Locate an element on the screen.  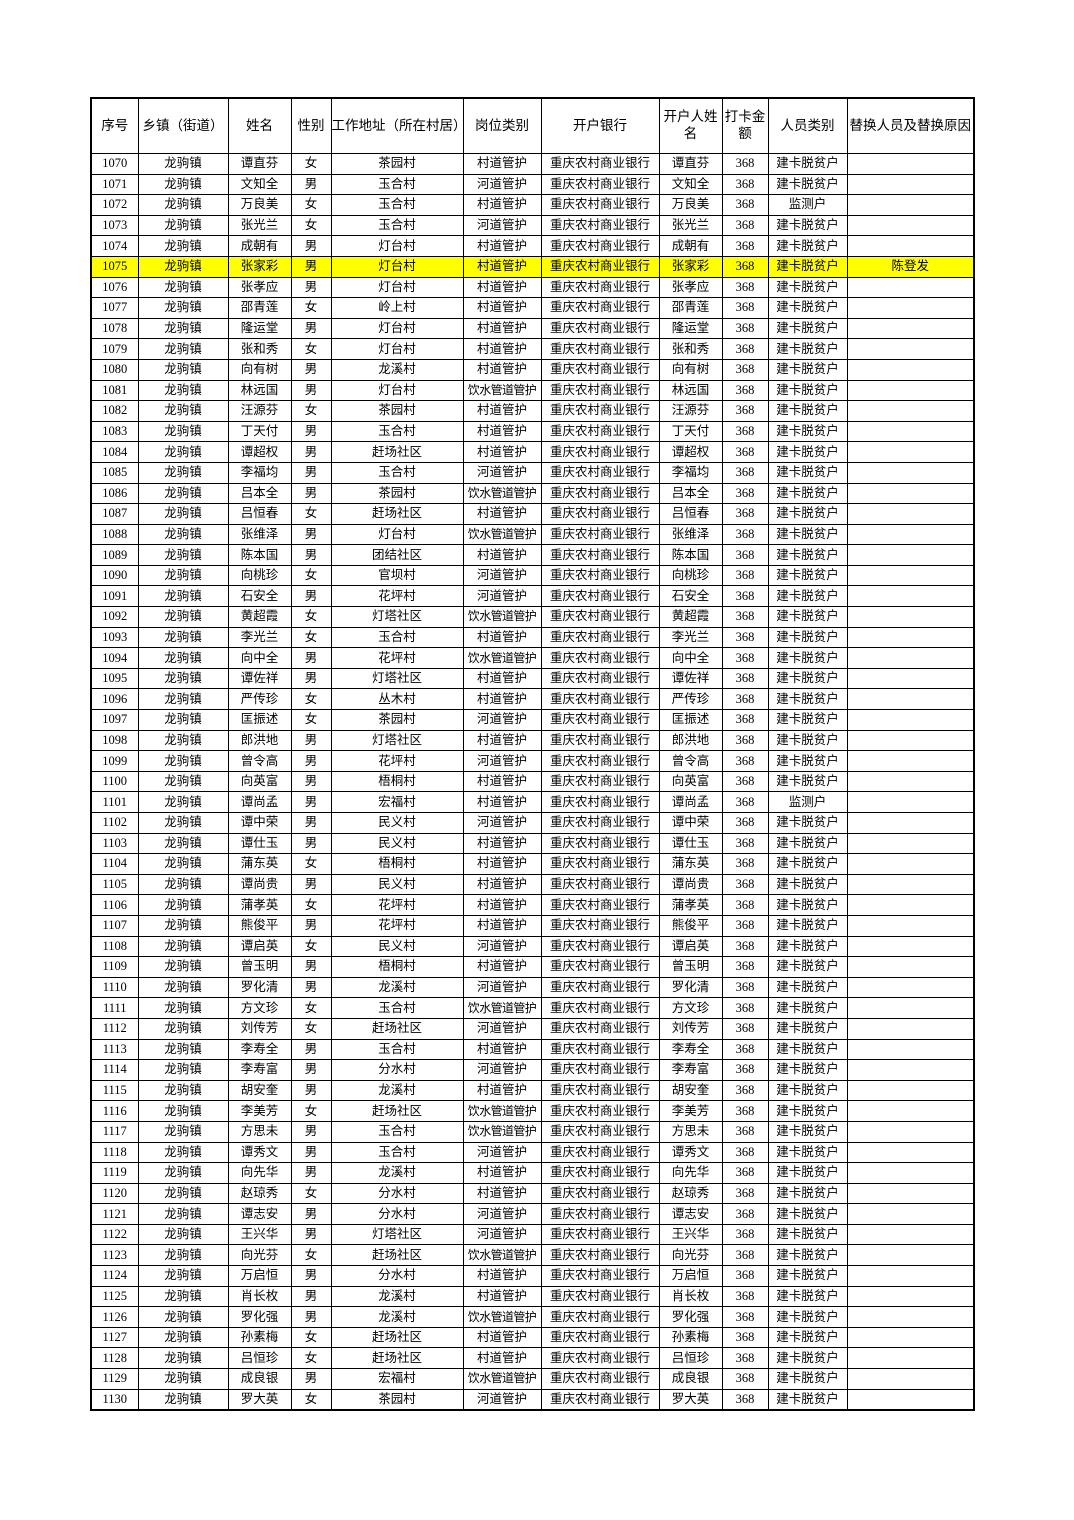
cell-name: 王兴华 is located at coordinates (259, 1234).